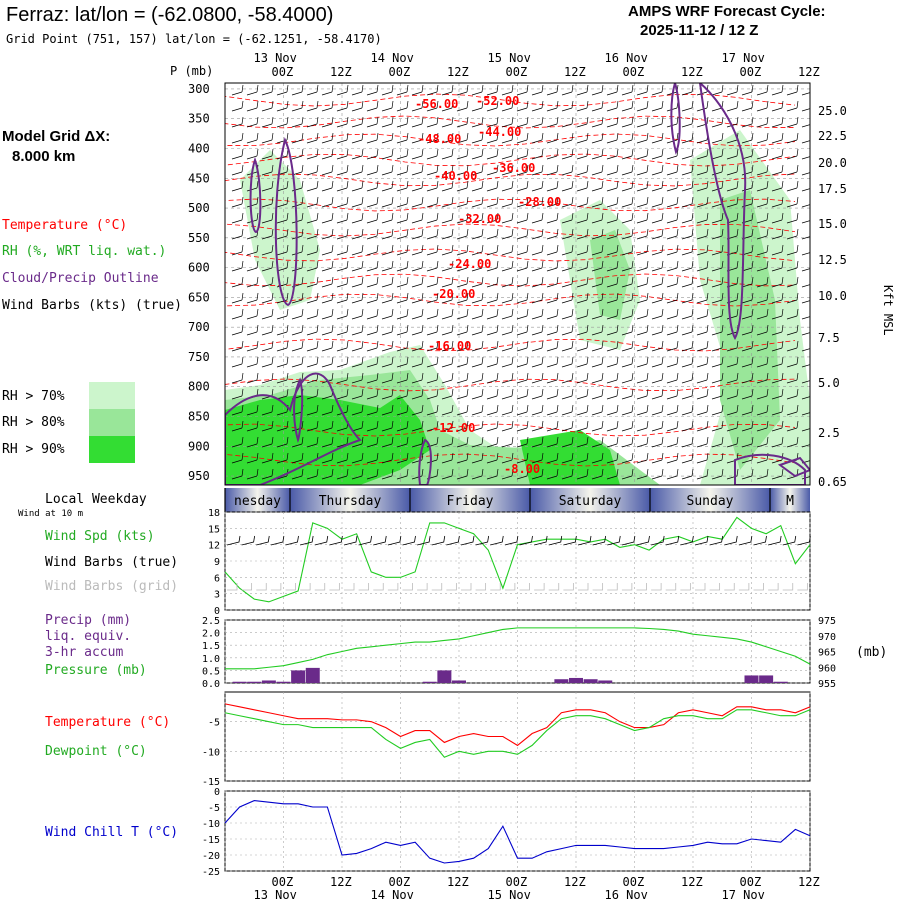  What do you see at coordinates (453, 428) in the screenshot?
I see `temperature-contour-label: -12.00` at bounding box center [453, 428].